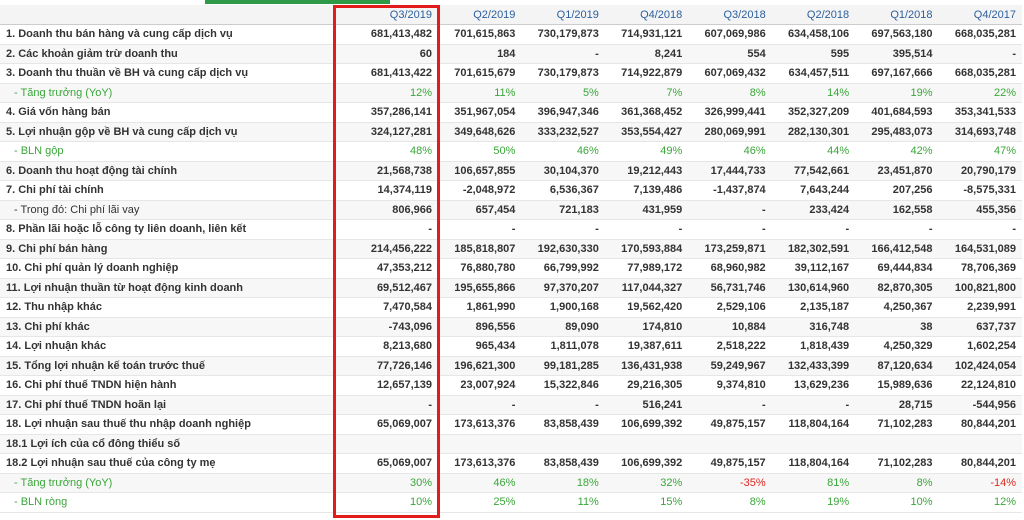  Describe the element at coordinates (646, 15) in the screenshot. I see `column-header: Q4/2018` at that location.